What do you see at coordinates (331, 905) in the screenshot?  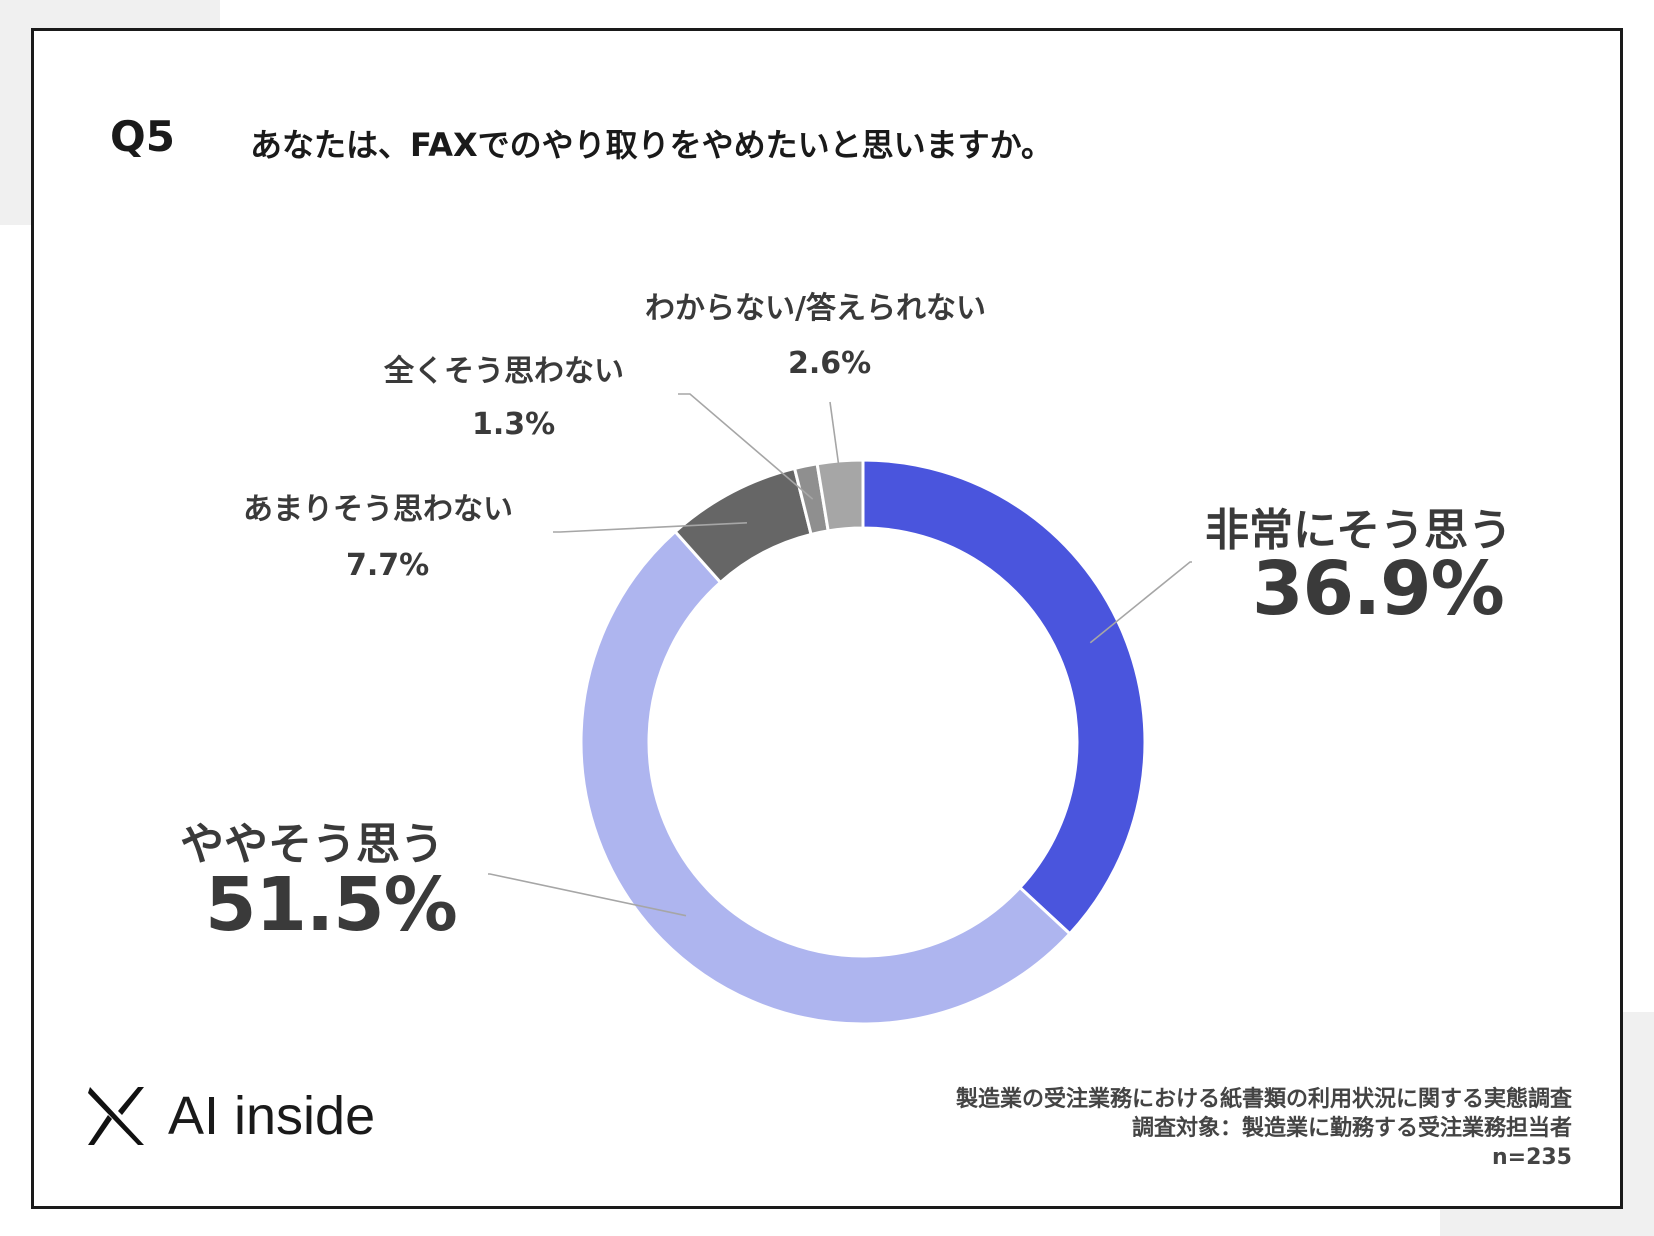 I see `label-value-somewhat-agree: 51.5%` at bounding box center [331, 905].